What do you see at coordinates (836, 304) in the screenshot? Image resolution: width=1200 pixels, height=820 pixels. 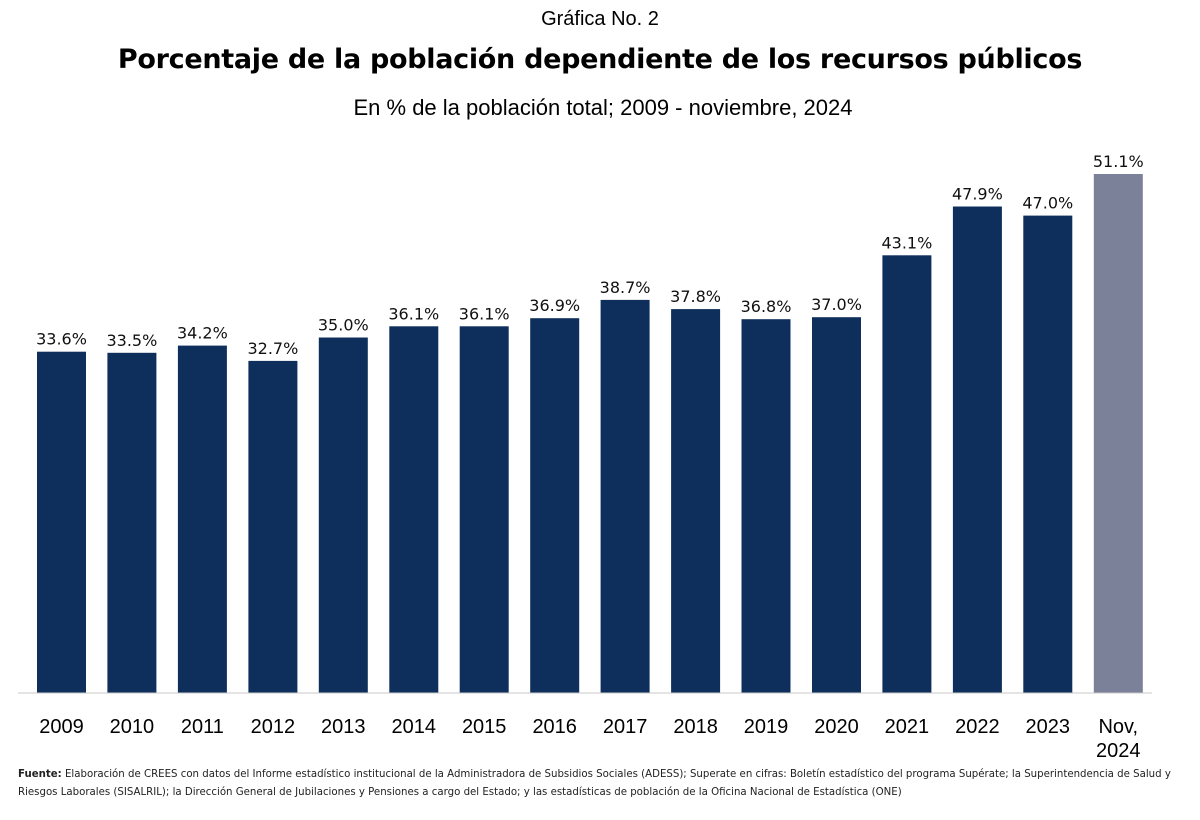 I see `value-label-11: 37.0%` at bounding box center [836, 304].